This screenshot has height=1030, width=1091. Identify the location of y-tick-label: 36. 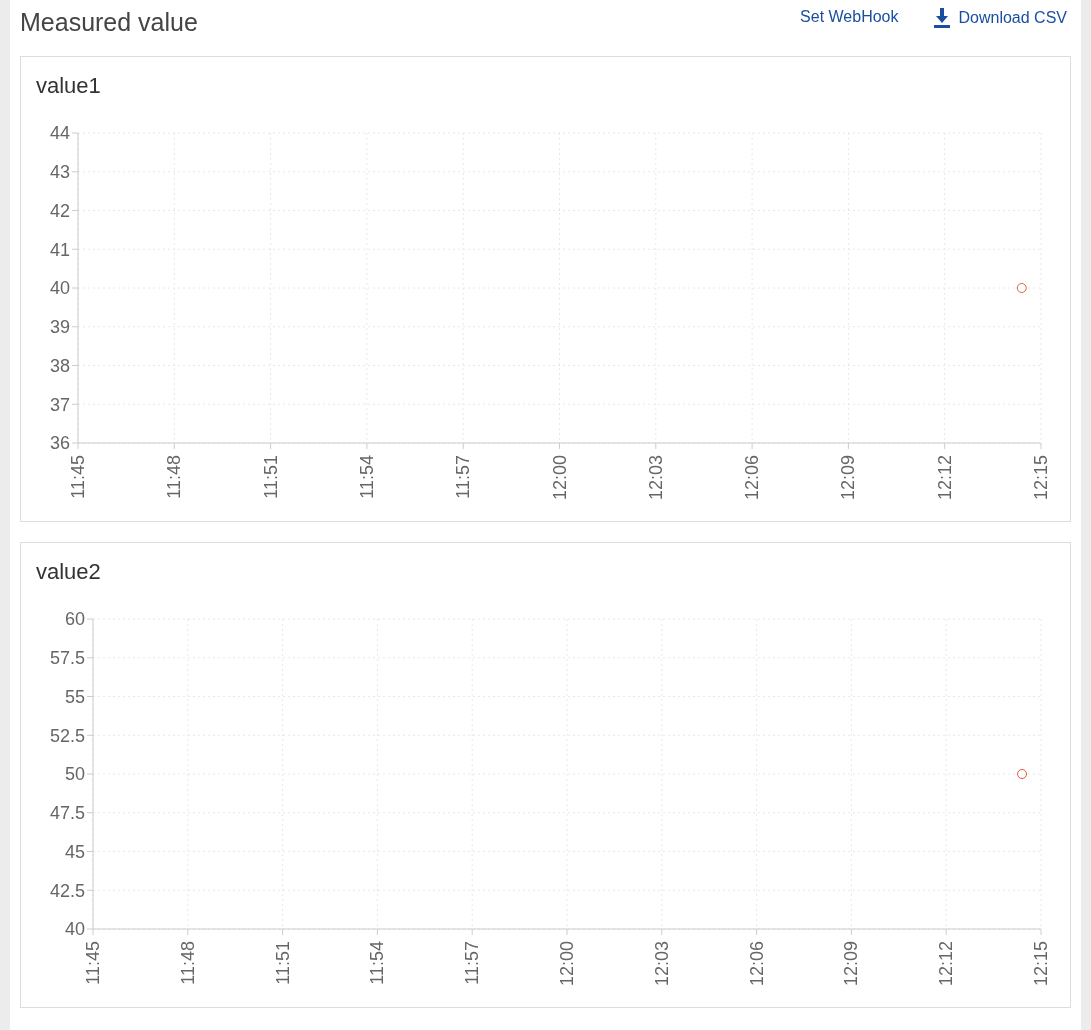
(59, 443).